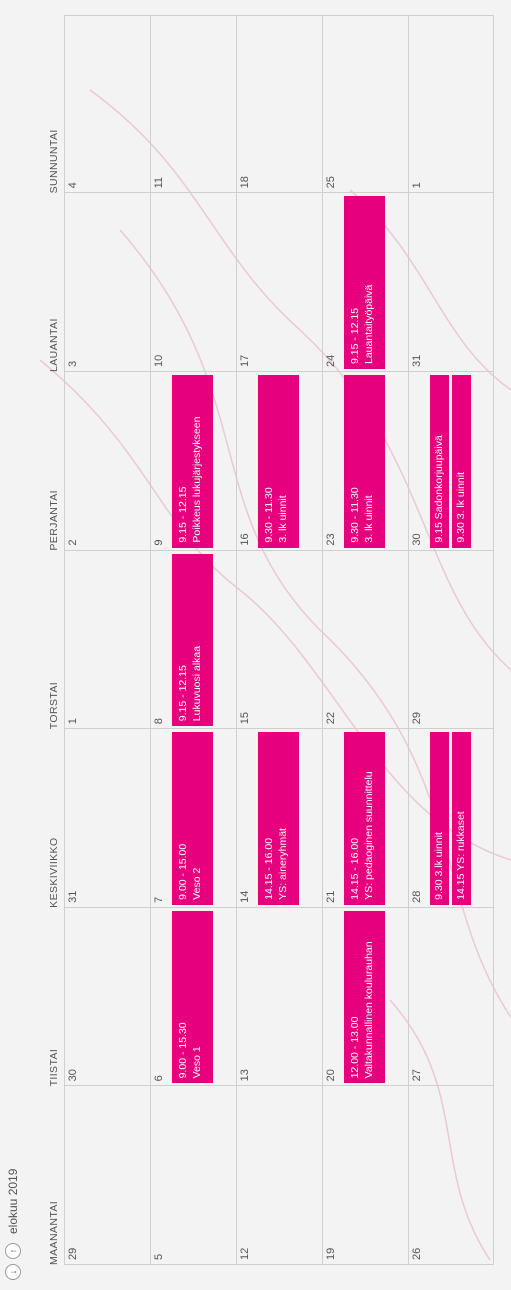 Image resolution: width=511 pixels, height=1290 pixels. Describe the element at coordinates (439, 866) in the screenshot. I see `event-summary: 9.30 3.lk uinnit` at that location.